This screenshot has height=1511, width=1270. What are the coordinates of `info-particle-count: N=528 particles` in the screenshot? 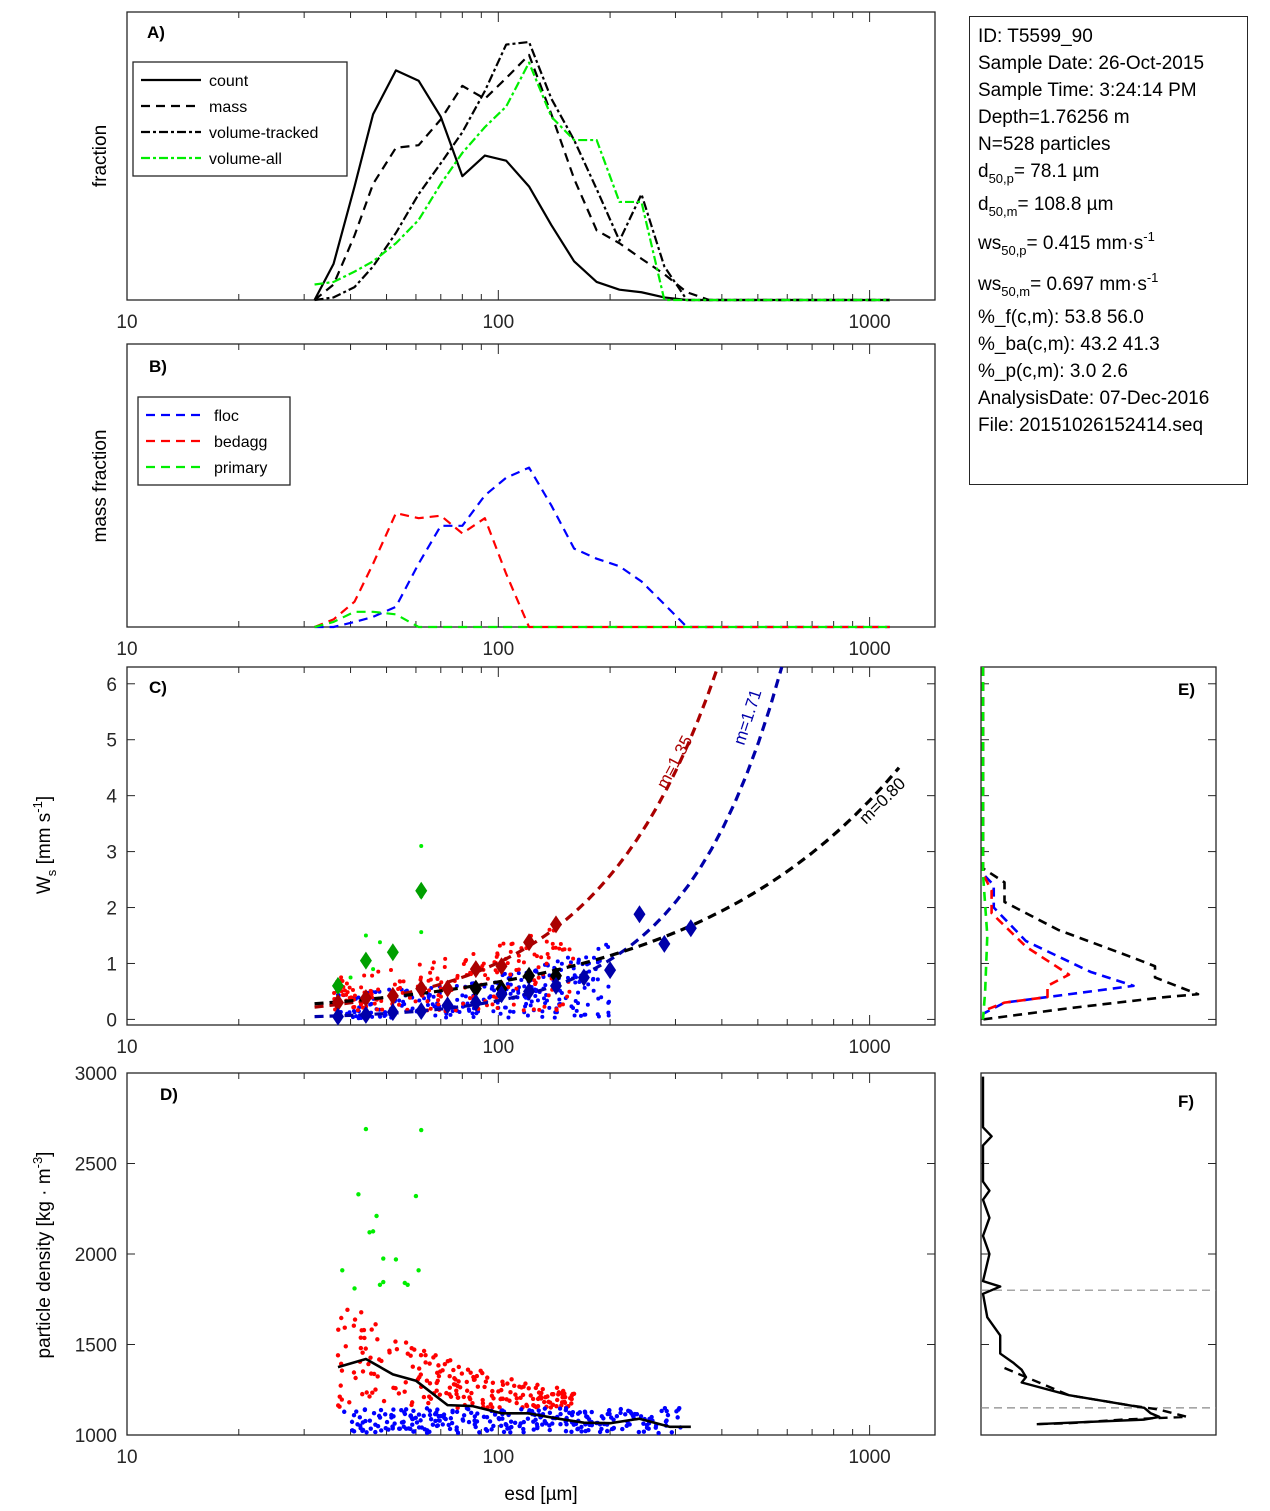 It's located at (1044, 144).